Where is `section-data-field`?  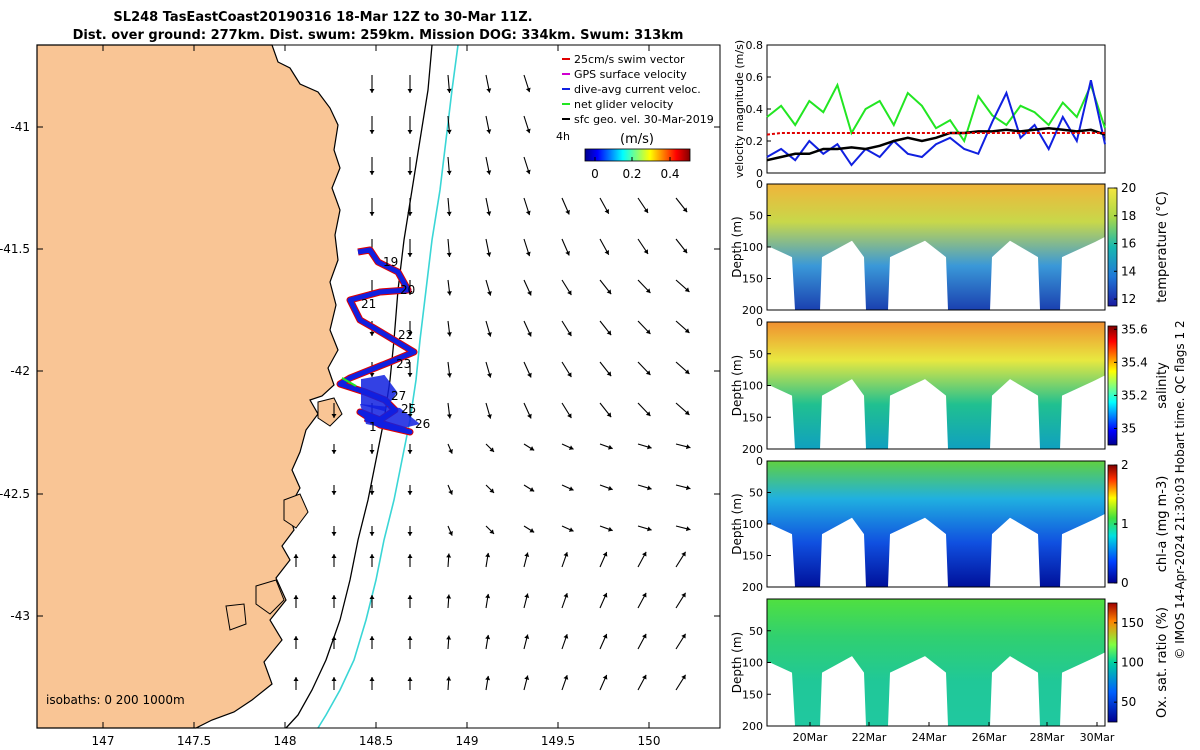 section-data-field is located at coordinates (936, 385).